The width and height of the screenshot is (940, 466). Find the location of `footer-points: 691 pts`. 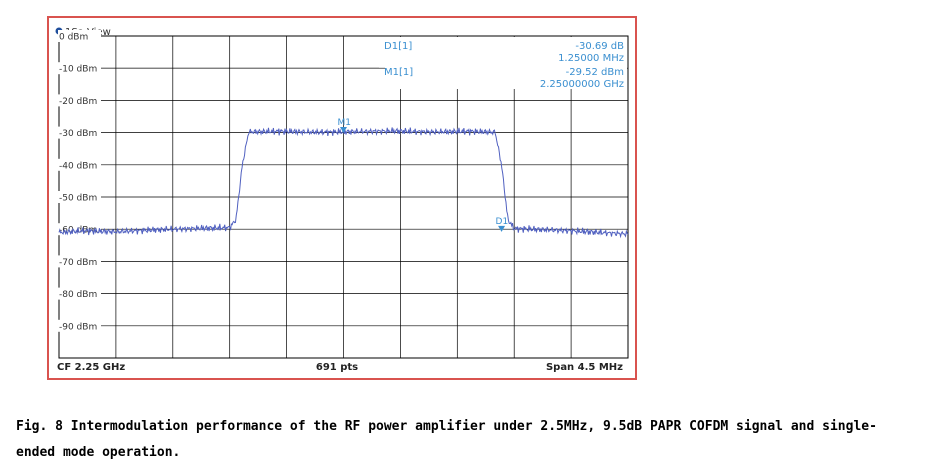

footer-points: 691 pts is located at coordinates (337, 367).